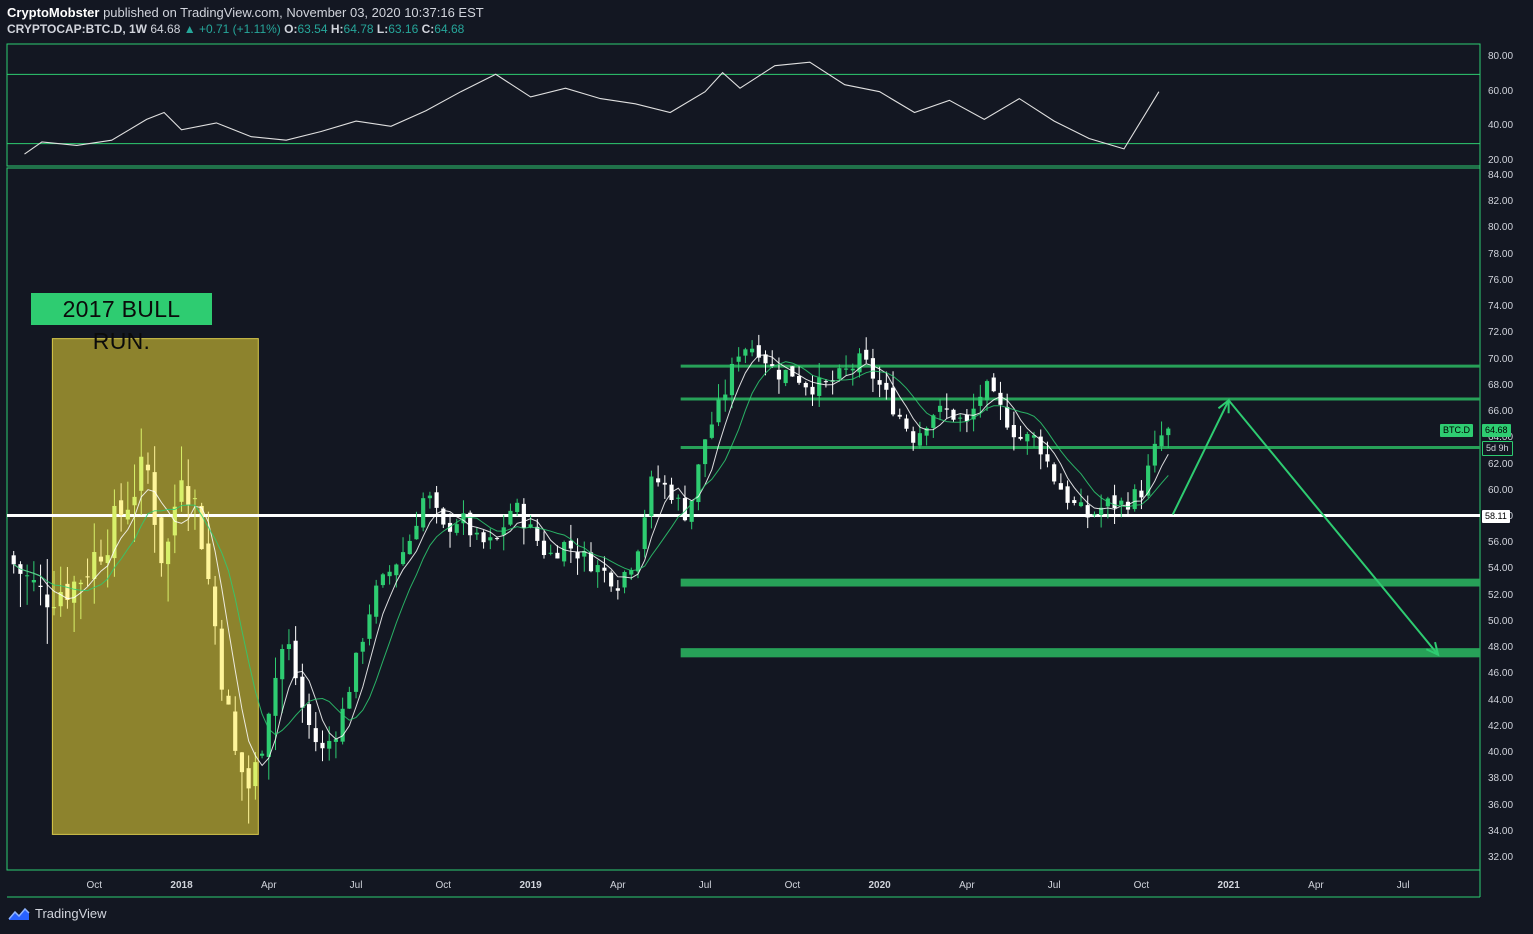  Describe the element at coordinates (592, 108) in the screenshot. I see `rsi-line` at that location.